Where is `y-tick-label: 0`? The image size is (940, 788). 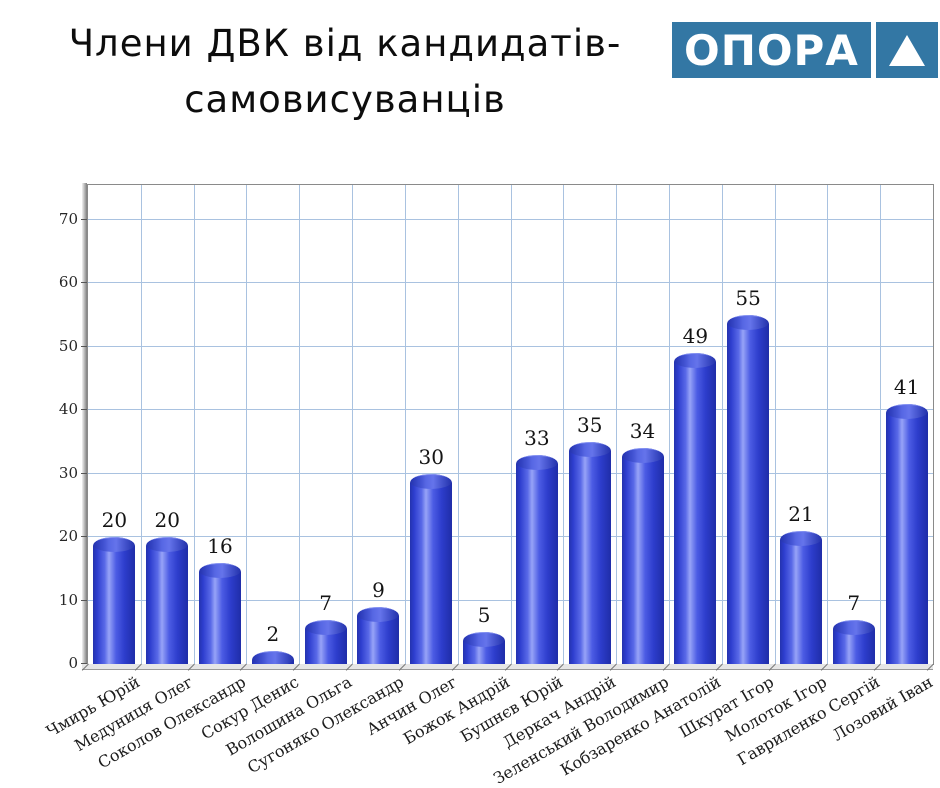
y-tick-label: 0 is located at coordinates (73, 663).